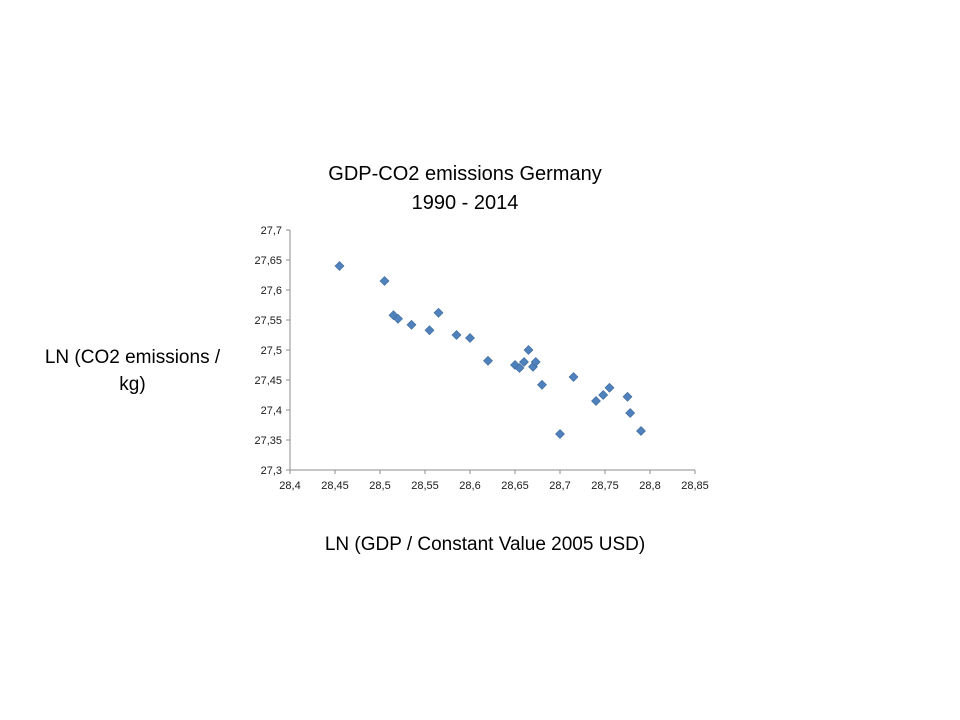 Image resolution: width=960 pixels, height=720 pixels. Describe the element at coordinates (695, 486) in the screenshot. I see `x-tick-label: 28,85` at that location.